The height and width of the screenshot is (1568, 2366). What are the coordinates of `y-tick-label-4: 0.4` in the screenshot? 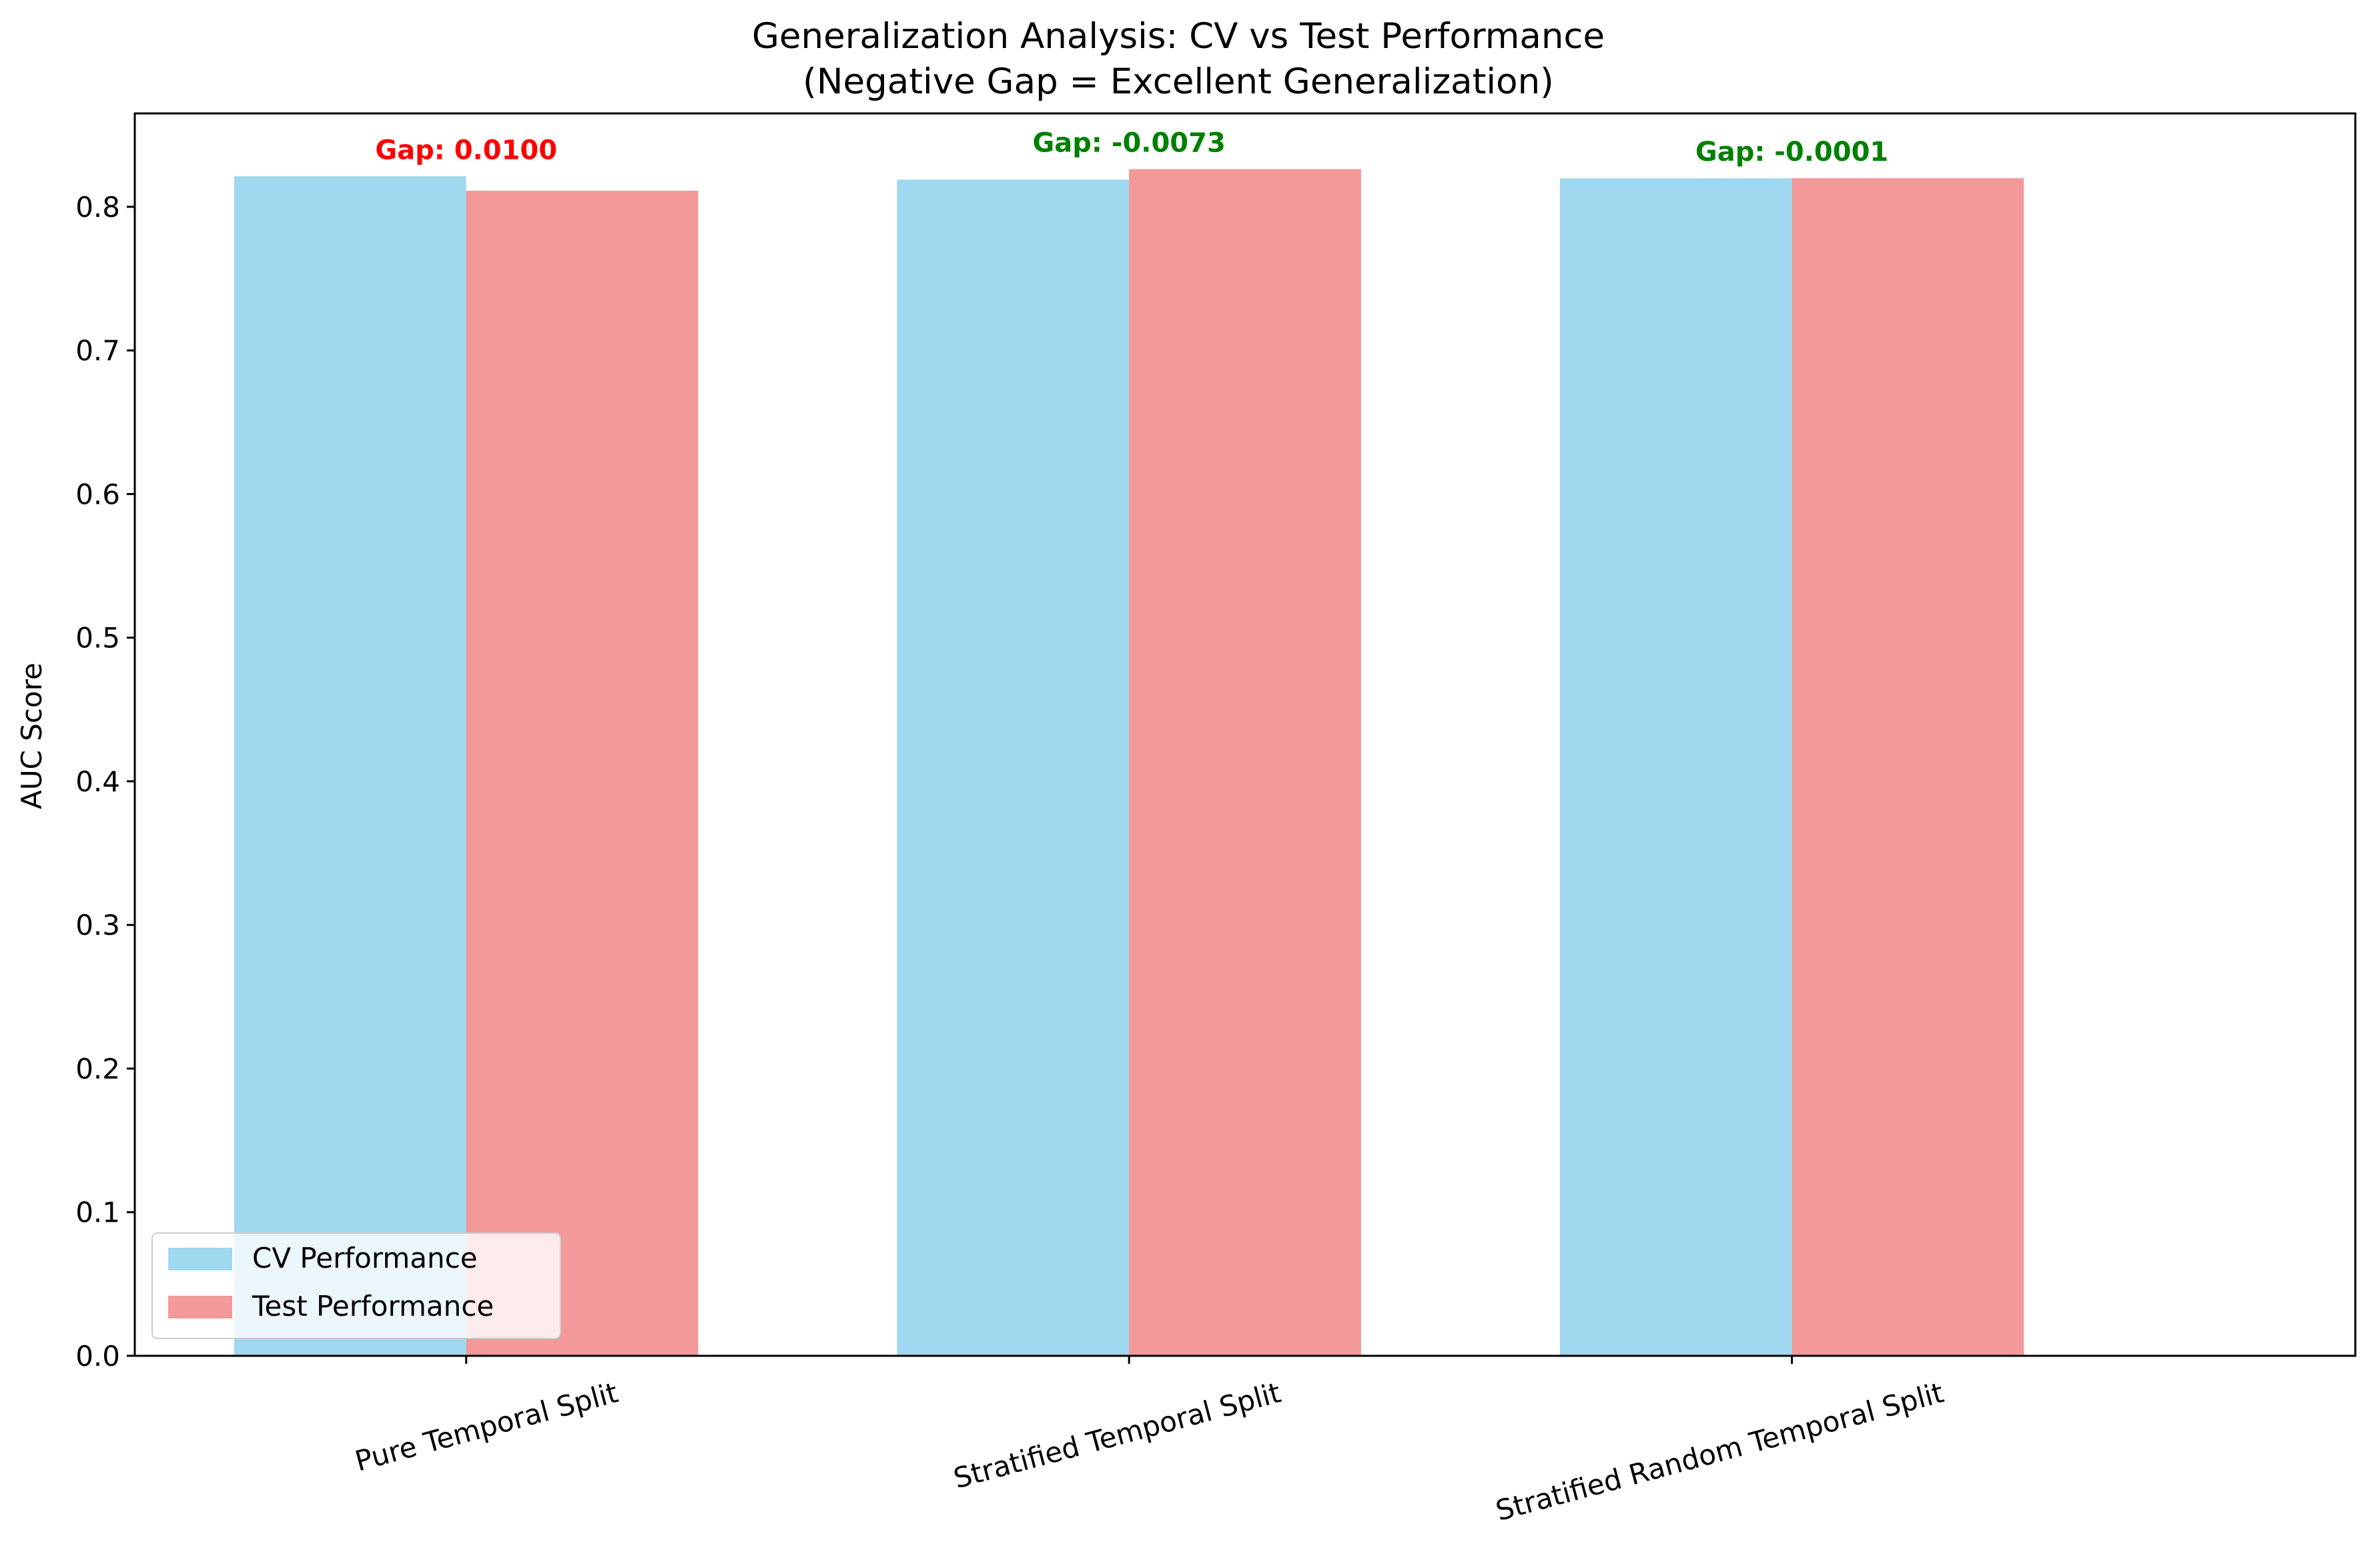 It's located at (98, 782).